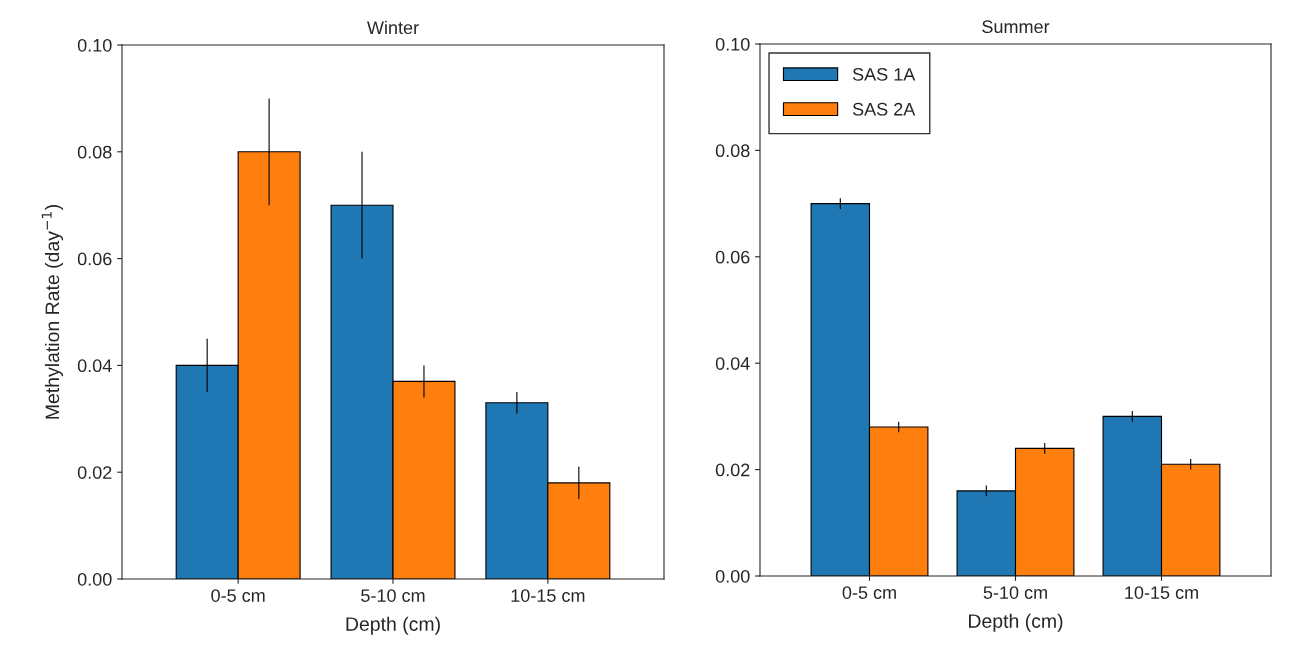 The height and width of the screenshot is (660, 1298). I want to click on y-axis-title: Methylation Rate (day$^{−1}$), so click(52, 312).